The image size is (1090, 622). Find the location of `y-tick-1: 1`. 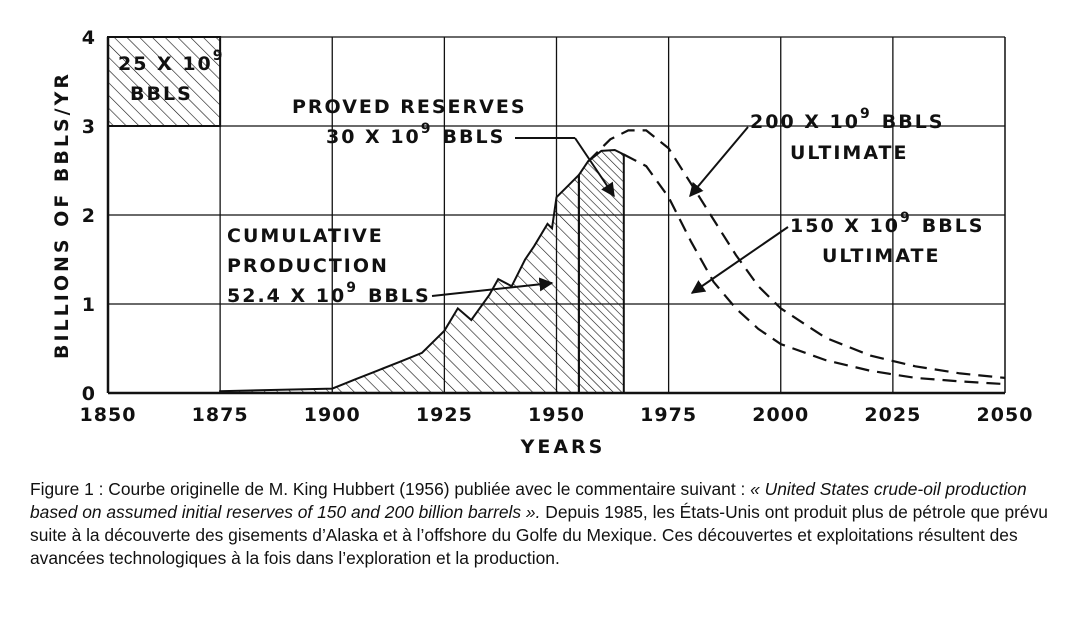

y-tick-1: 1 is located at coordinates (89, 305).